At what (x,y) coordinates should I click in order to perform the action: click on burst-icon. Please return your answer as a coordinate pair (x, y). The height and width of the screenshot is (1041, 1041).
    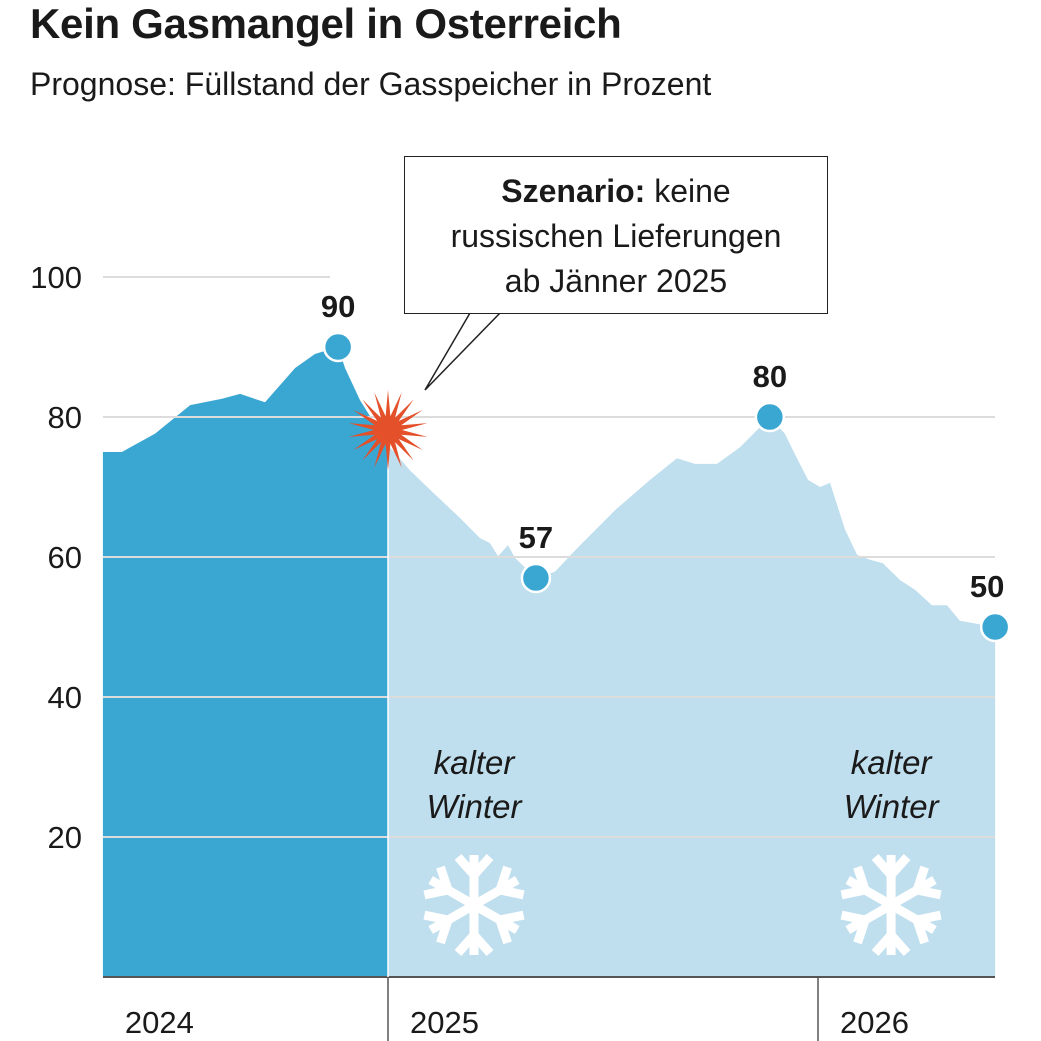
    Looking at the image, I should click on (388, 430).